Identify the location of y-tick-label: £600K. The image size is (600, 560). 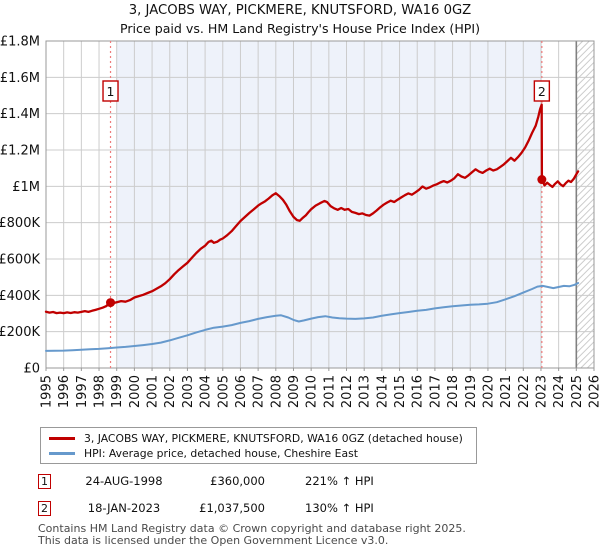
(20, 260).